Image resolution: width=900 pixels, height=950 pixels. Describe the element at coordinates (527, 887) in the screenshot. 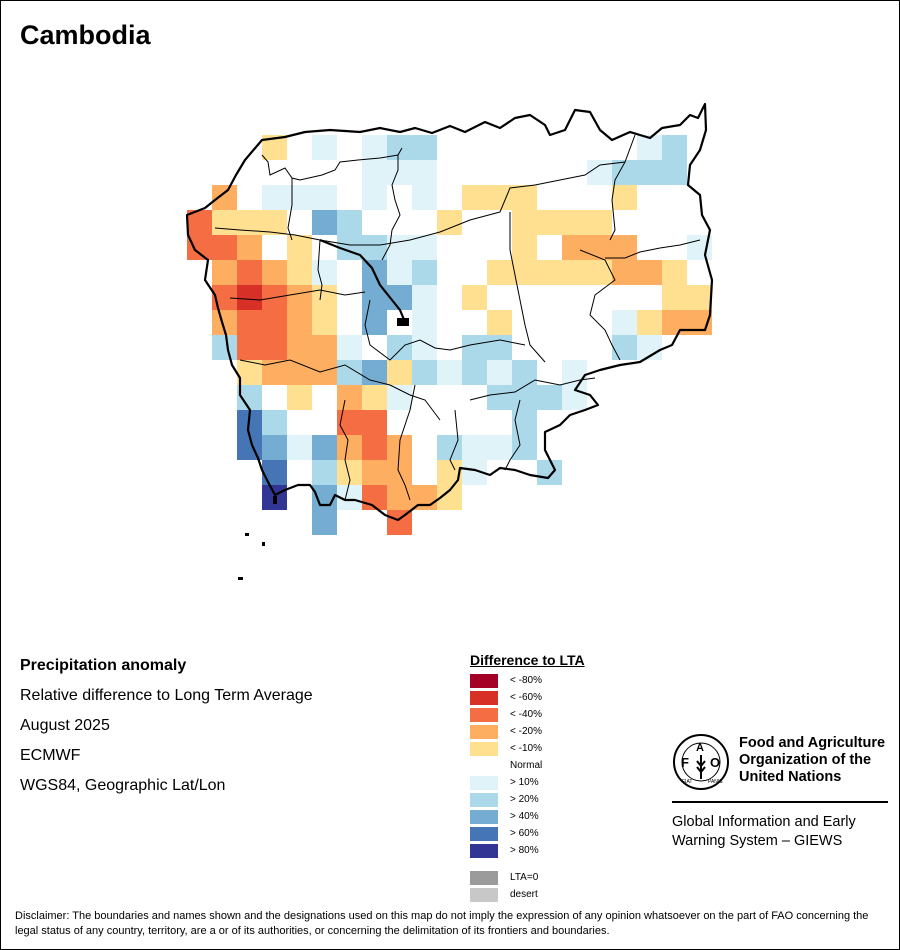

I see `legend-extra: LTA=0 desert` at that location.